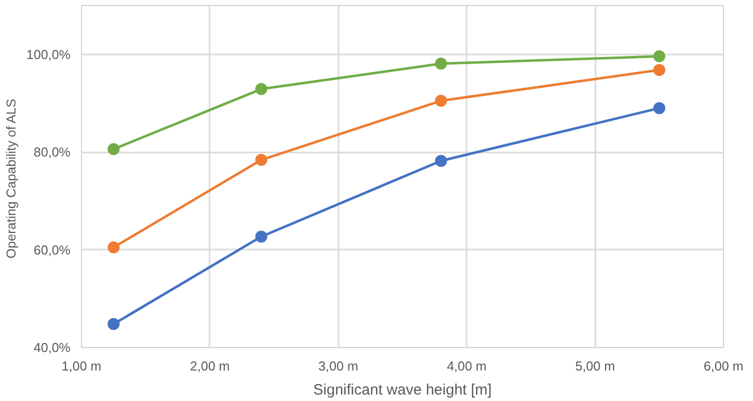 Image resolution: width=753 pixels, height=401 pixels. What do you see at coordinates (52, 152) in the screenshot?
I see `y-tick-label: 80,0%` at bounding box center [52, 152].